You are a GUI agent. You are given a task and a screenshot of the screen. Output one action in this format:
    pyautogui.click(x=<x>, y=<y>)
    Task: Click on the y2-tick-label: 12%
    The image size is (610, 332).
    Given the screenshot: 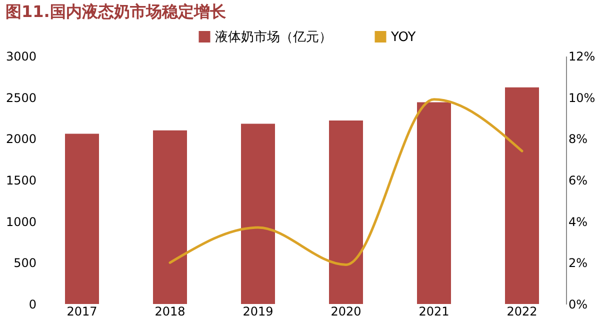 What is the action you would take?
    pyautogui.click(x=582, y=57)
    